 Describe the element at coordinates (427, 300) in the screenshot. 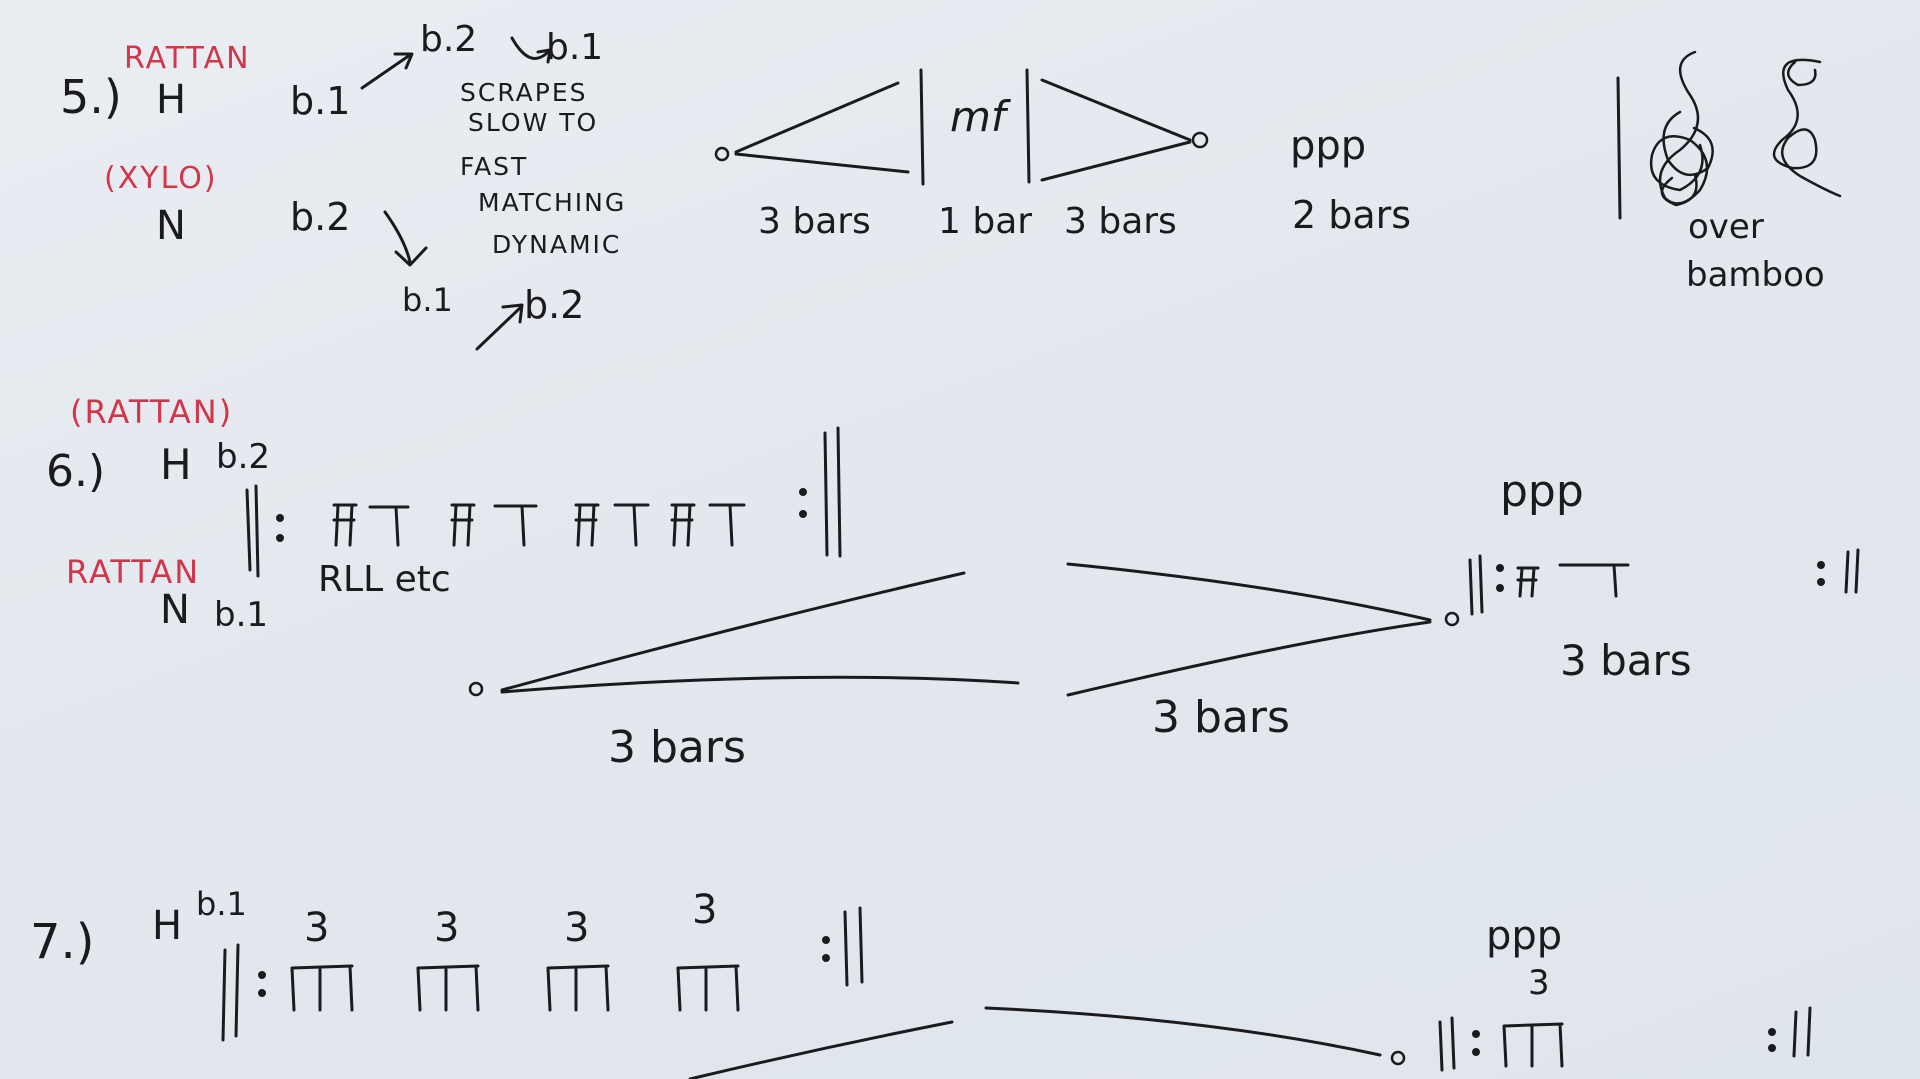

I see `section-5-n-beater-1: b.1` at that location.